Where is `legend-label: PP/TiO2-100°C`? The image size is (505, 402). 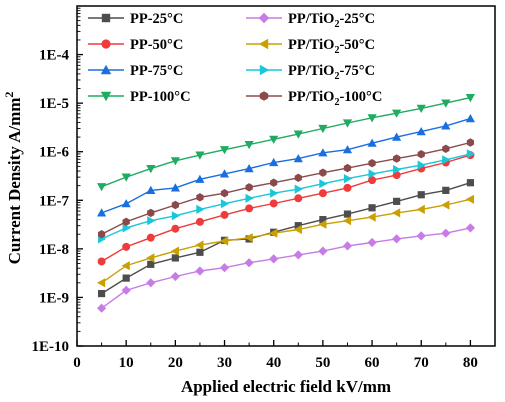 legend-label: PP/TiO2-100°C is located at coordinates (335, 98).